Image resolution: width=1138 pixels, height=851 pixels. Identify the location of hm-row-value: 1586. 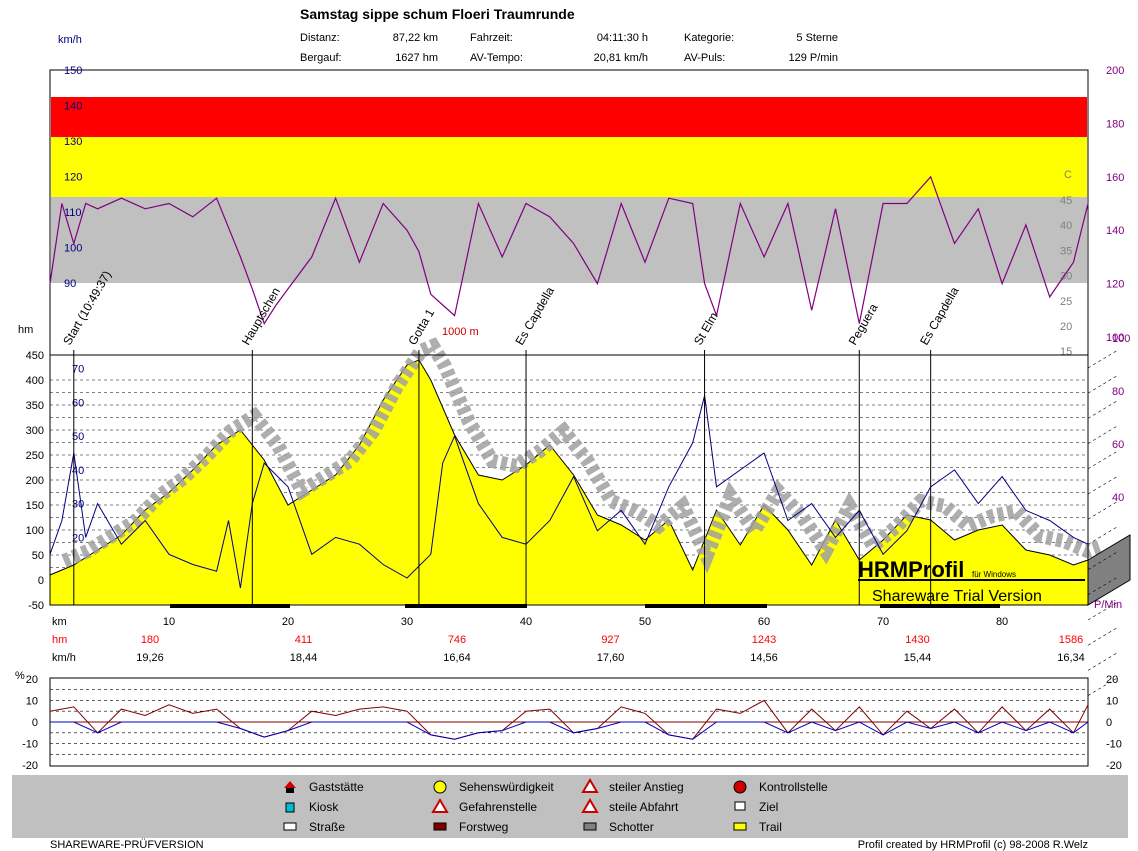
(1071, 640).